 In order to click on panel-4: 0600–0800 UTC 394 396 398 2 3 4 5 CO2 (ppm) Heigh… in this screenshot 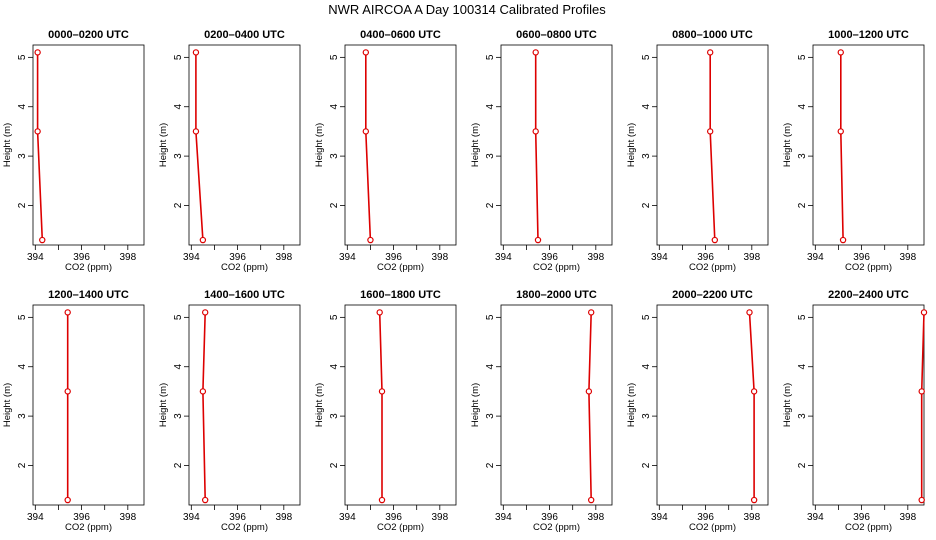, I will do `click(541, 151)`.